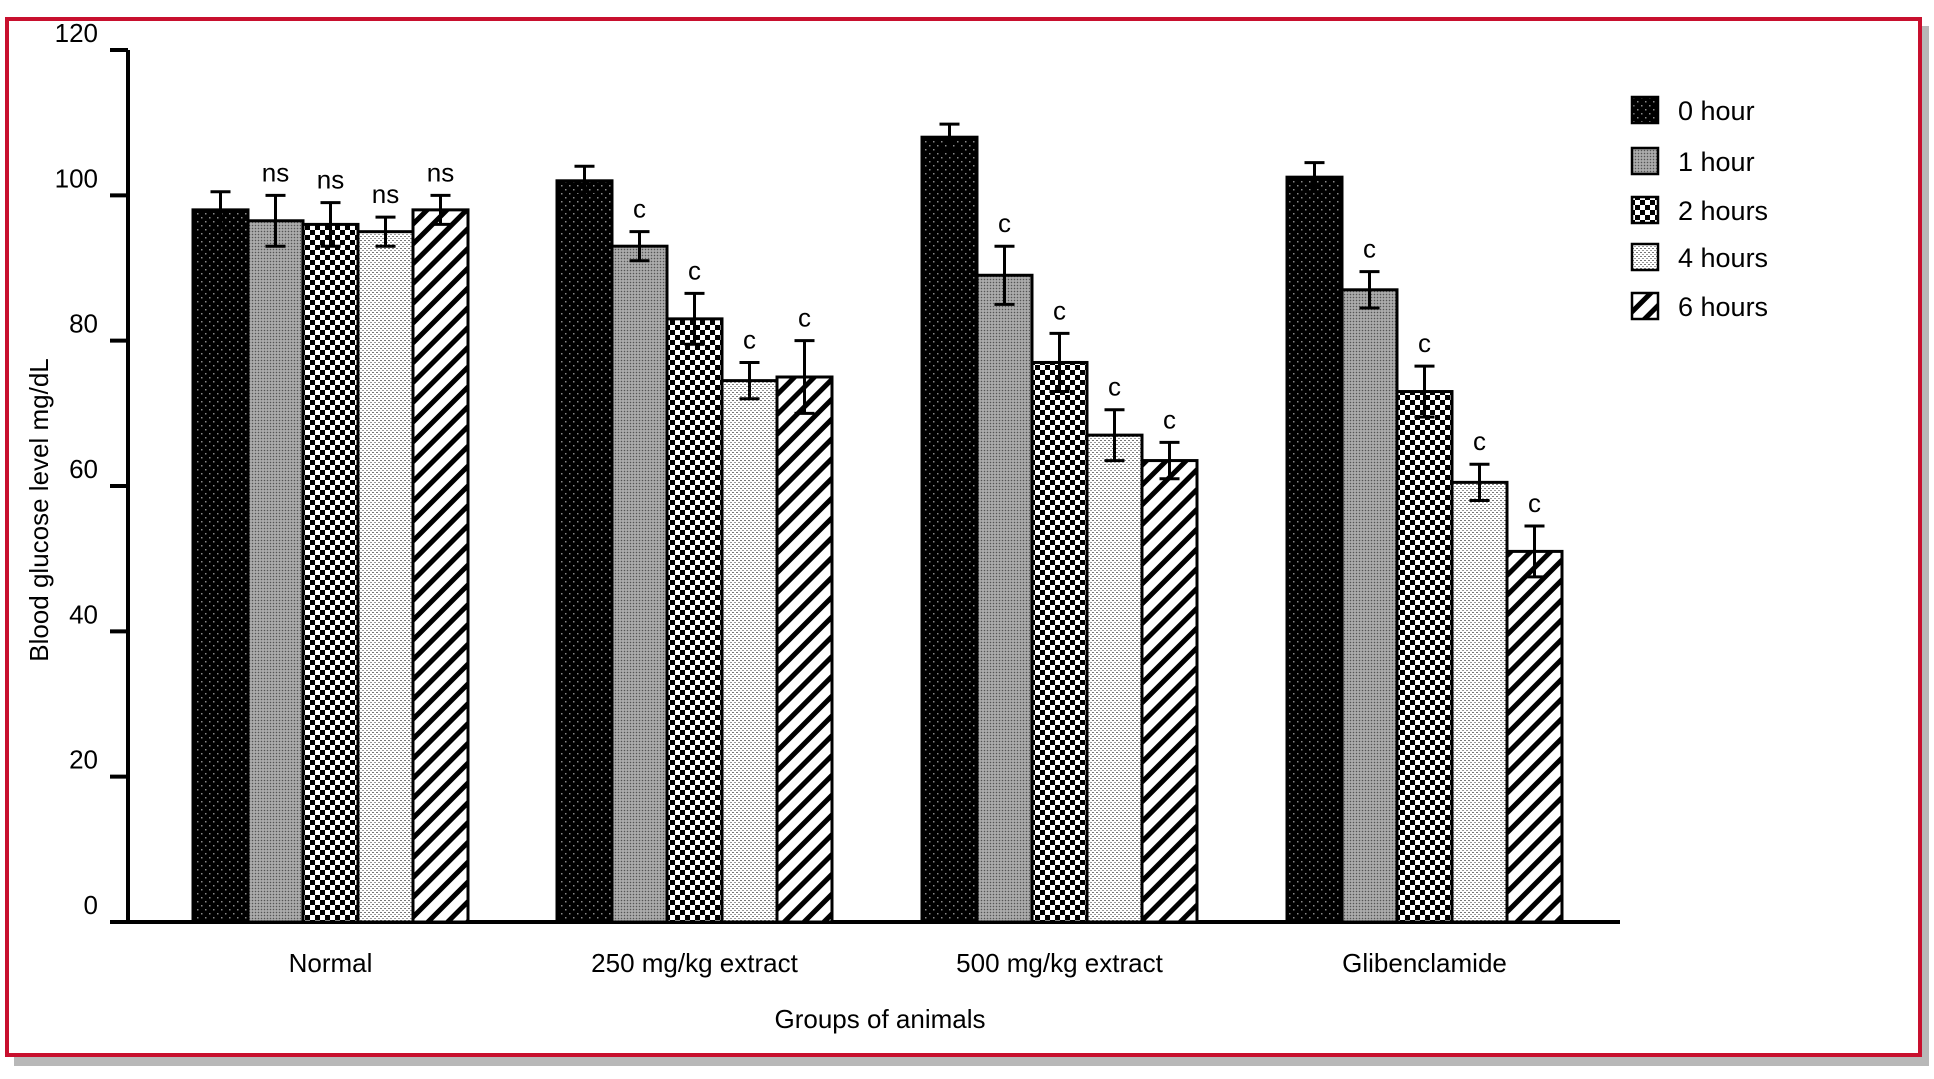  What do you see at coordinates (83, 760) in the screenshot?
I see `y-tick-label: 20` at bounding box center [83, 760].